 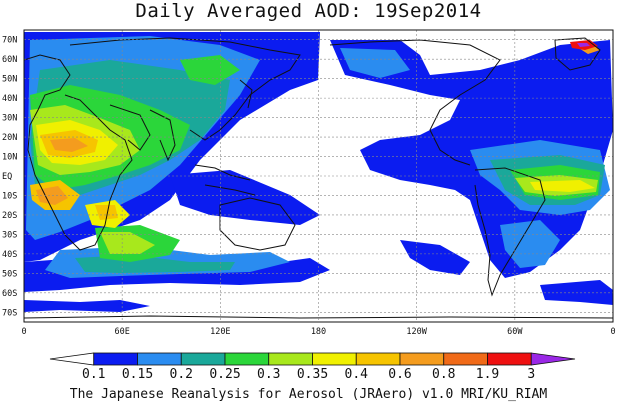 I want to click on colorbar-label: 0.25, so click(x=224, y=374).